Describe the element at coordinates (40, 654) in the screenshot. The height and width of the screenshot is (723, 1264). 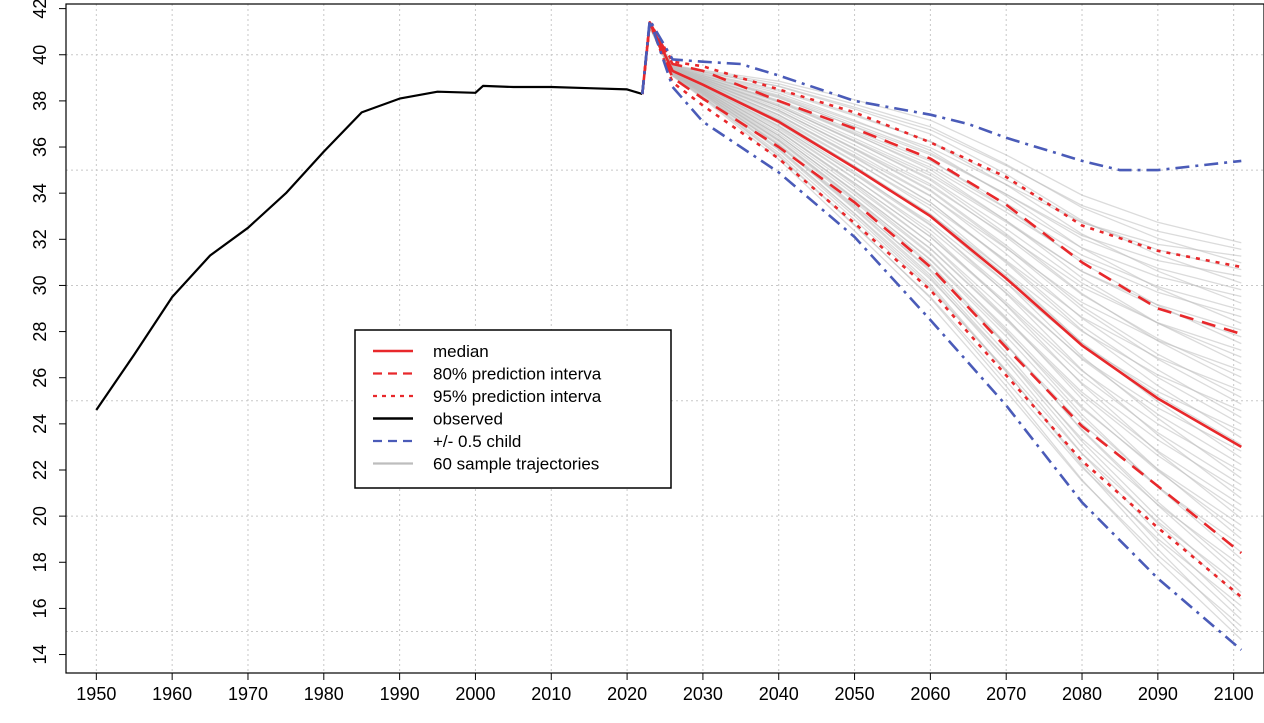
I see `y-tick-label: 14` at that location.